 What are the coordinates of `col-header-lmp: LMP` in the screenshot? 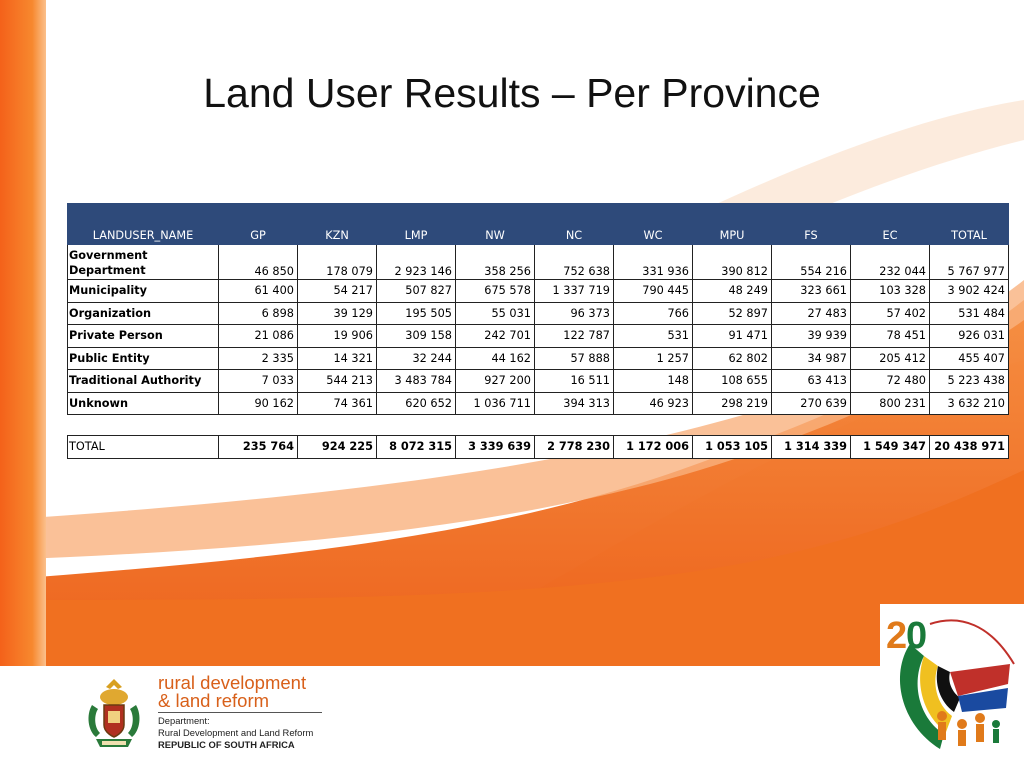 It's located at (416, 224).